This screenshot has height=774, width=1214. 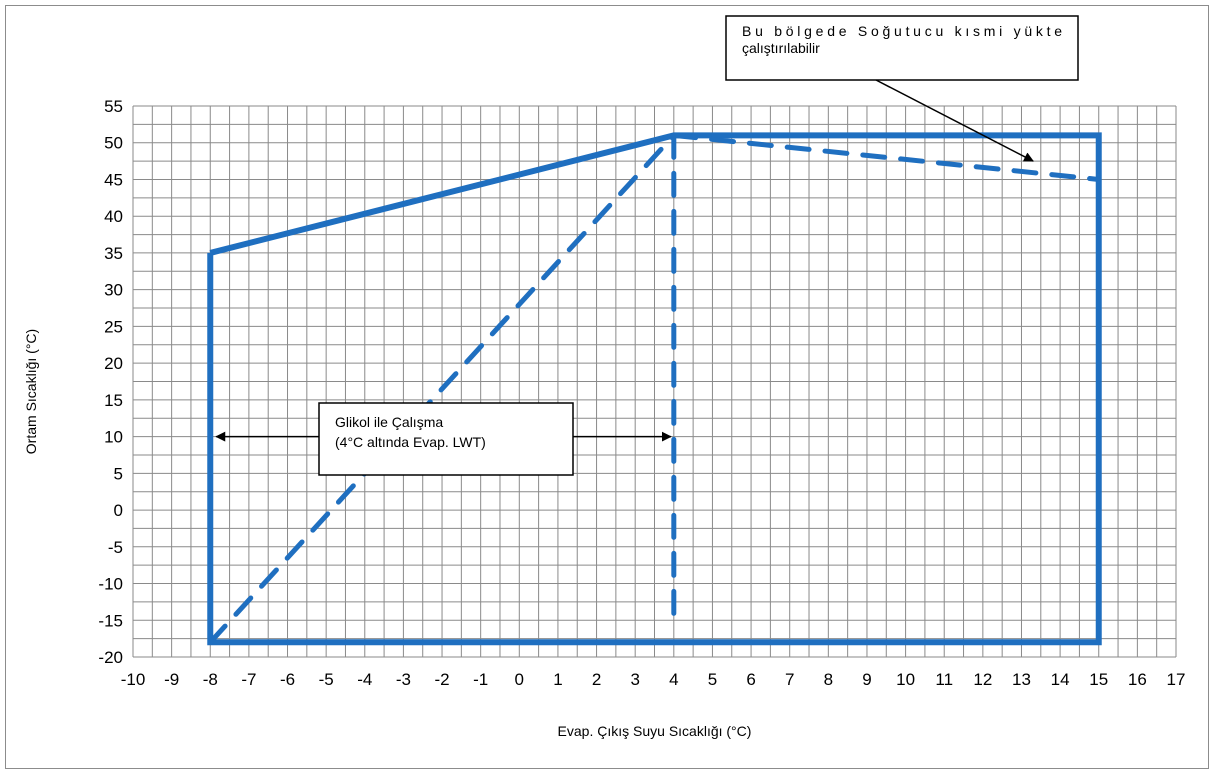 What do you see at coordinates (1137, 679) in the screenshot?
I see `x-tick-label: 16` at bounding box center [1137, 679].